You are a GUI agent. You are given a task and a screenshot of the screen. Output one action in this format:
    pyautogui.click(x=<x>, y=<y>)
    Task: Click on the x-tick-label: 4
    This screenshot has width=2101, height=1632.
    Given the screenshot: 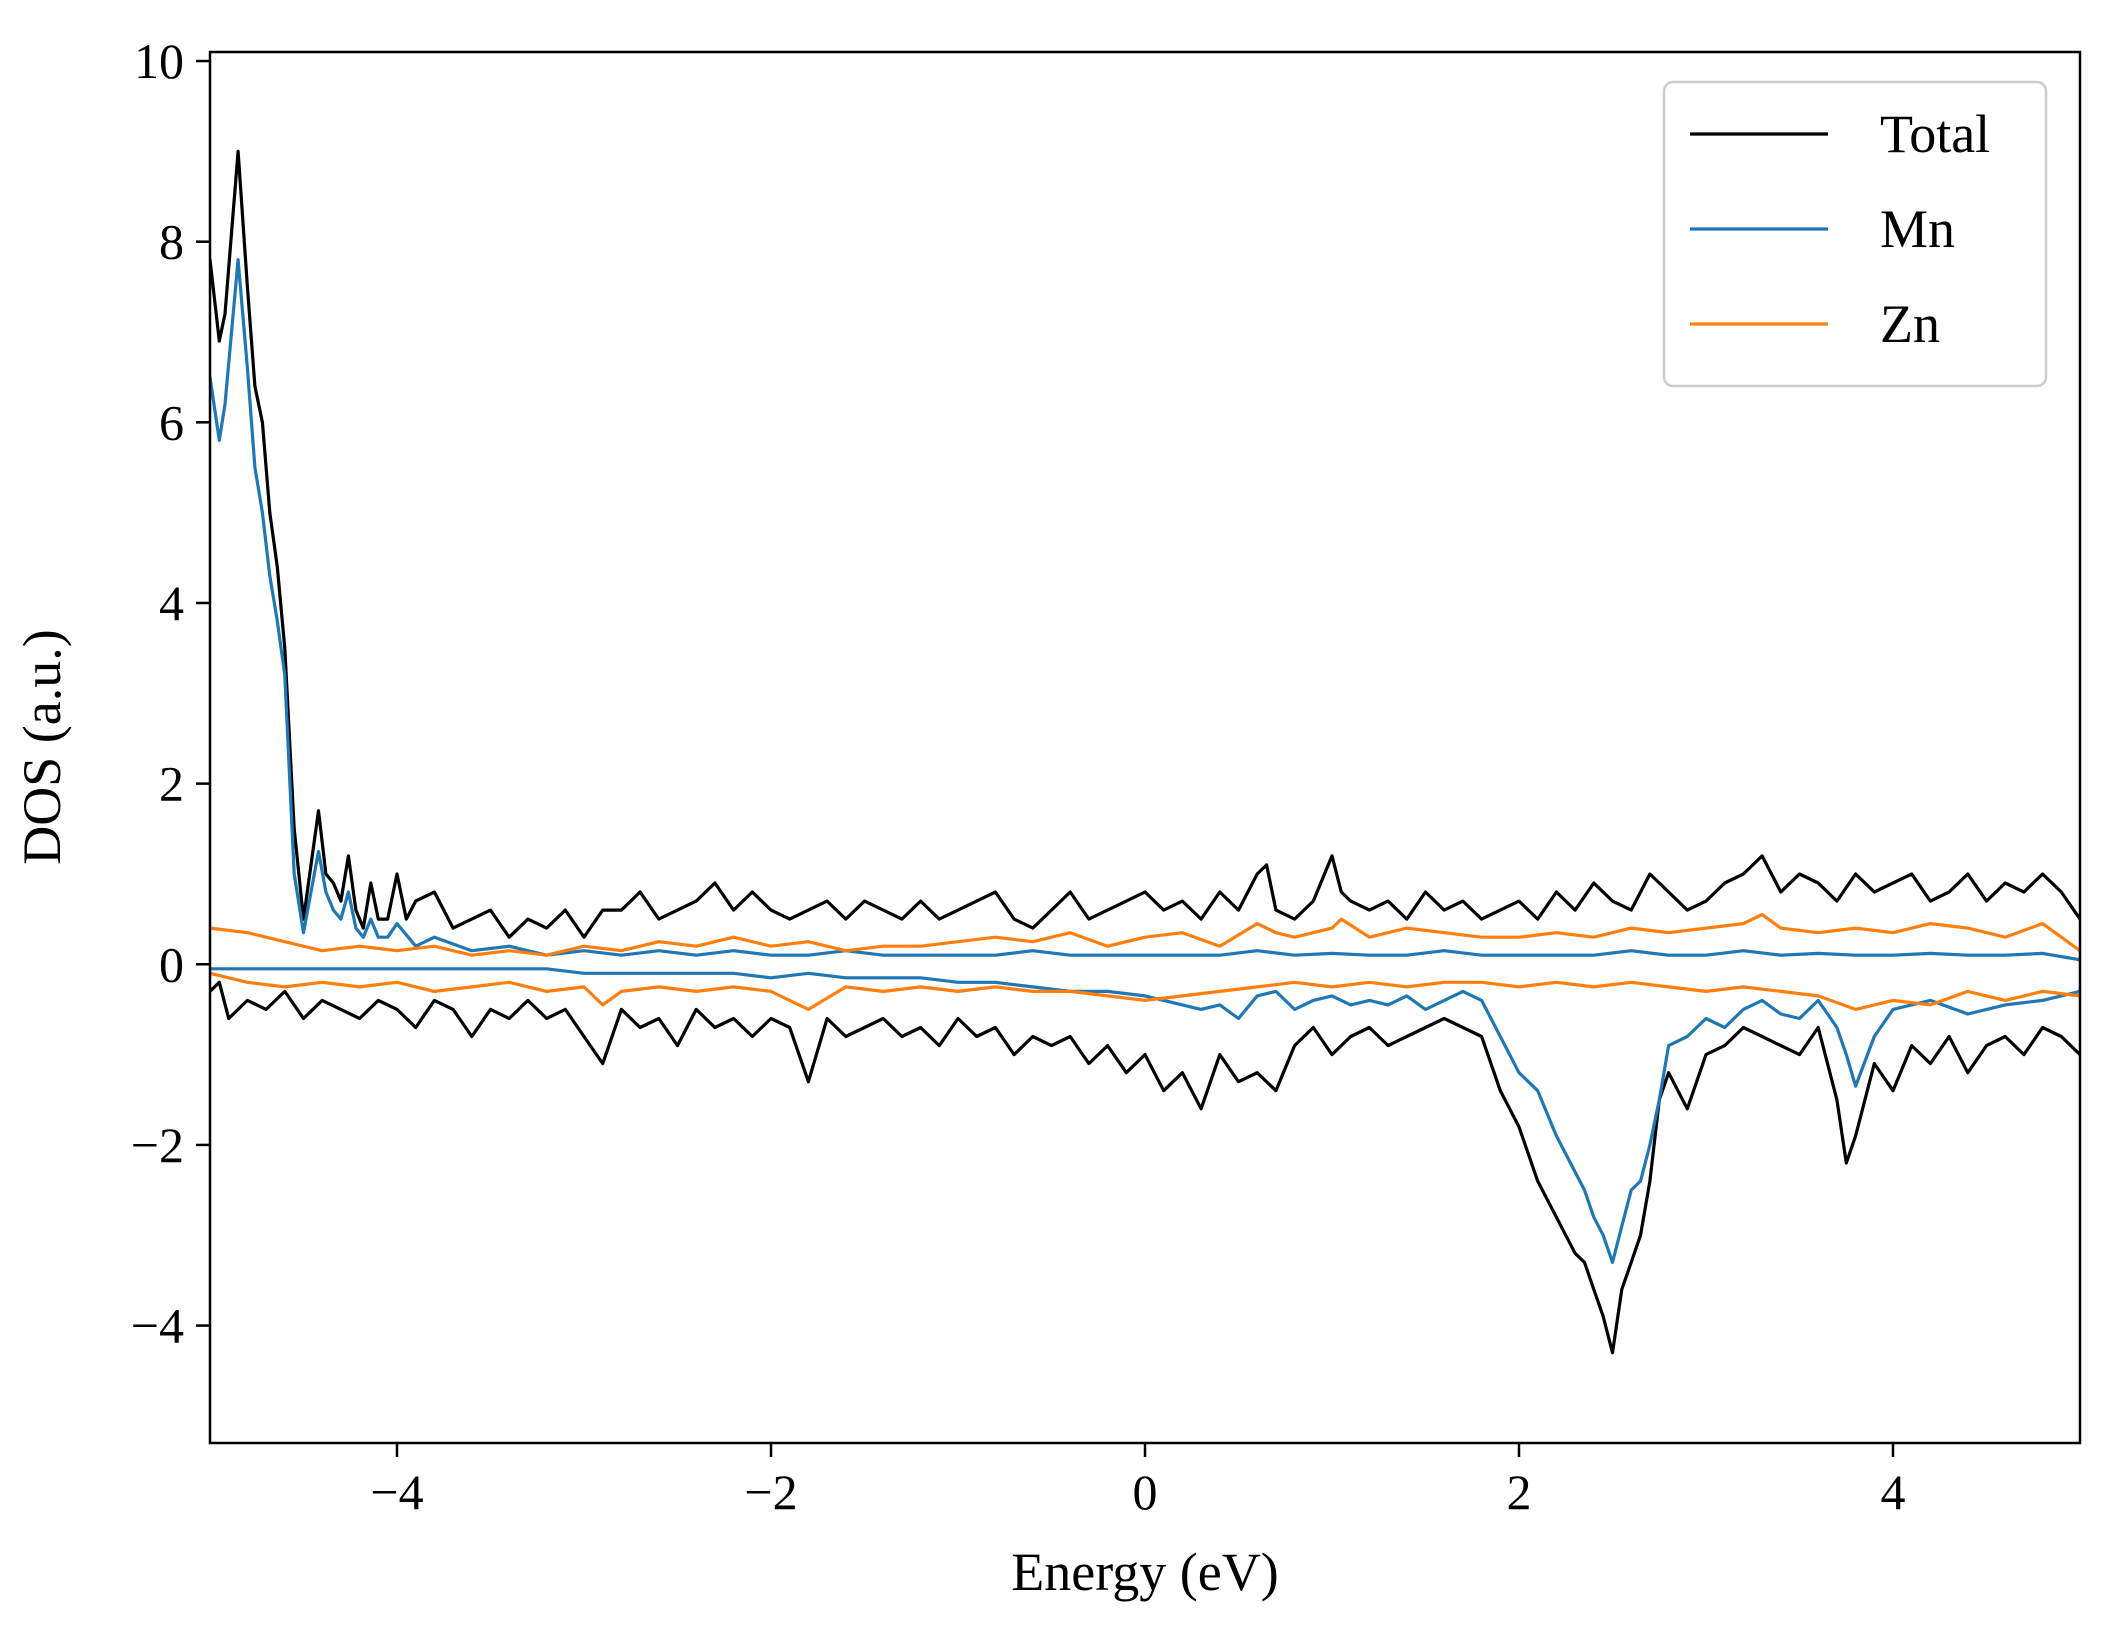 What is the action you would take?
    pyautogui.click(x=1893, y=1492)
    